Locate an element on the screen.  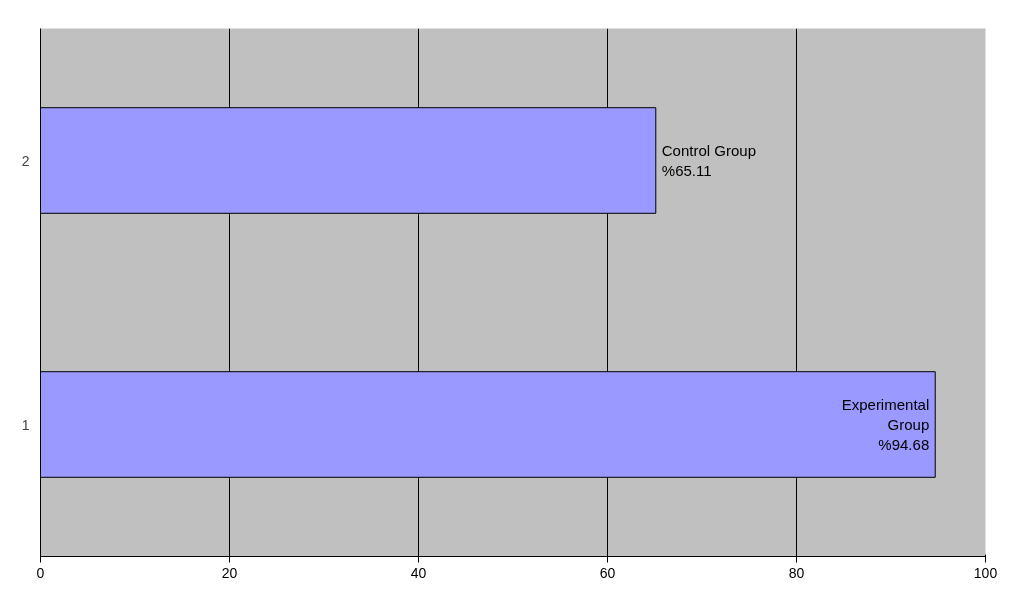
y-tick-label: 1 is located at coordinates (25, 424).